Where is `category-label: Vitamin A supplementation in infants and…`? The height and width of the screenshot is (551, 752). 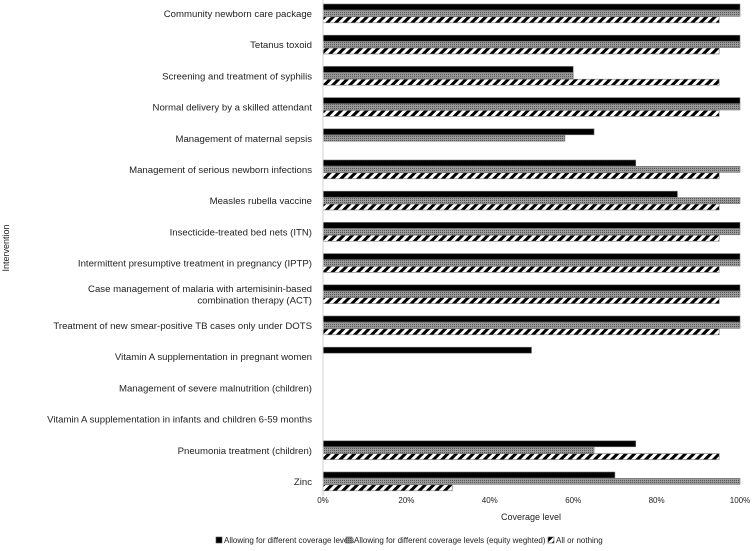
category-label: Vitamin A supplementation in infants and… is located at coordinates (179, 420).